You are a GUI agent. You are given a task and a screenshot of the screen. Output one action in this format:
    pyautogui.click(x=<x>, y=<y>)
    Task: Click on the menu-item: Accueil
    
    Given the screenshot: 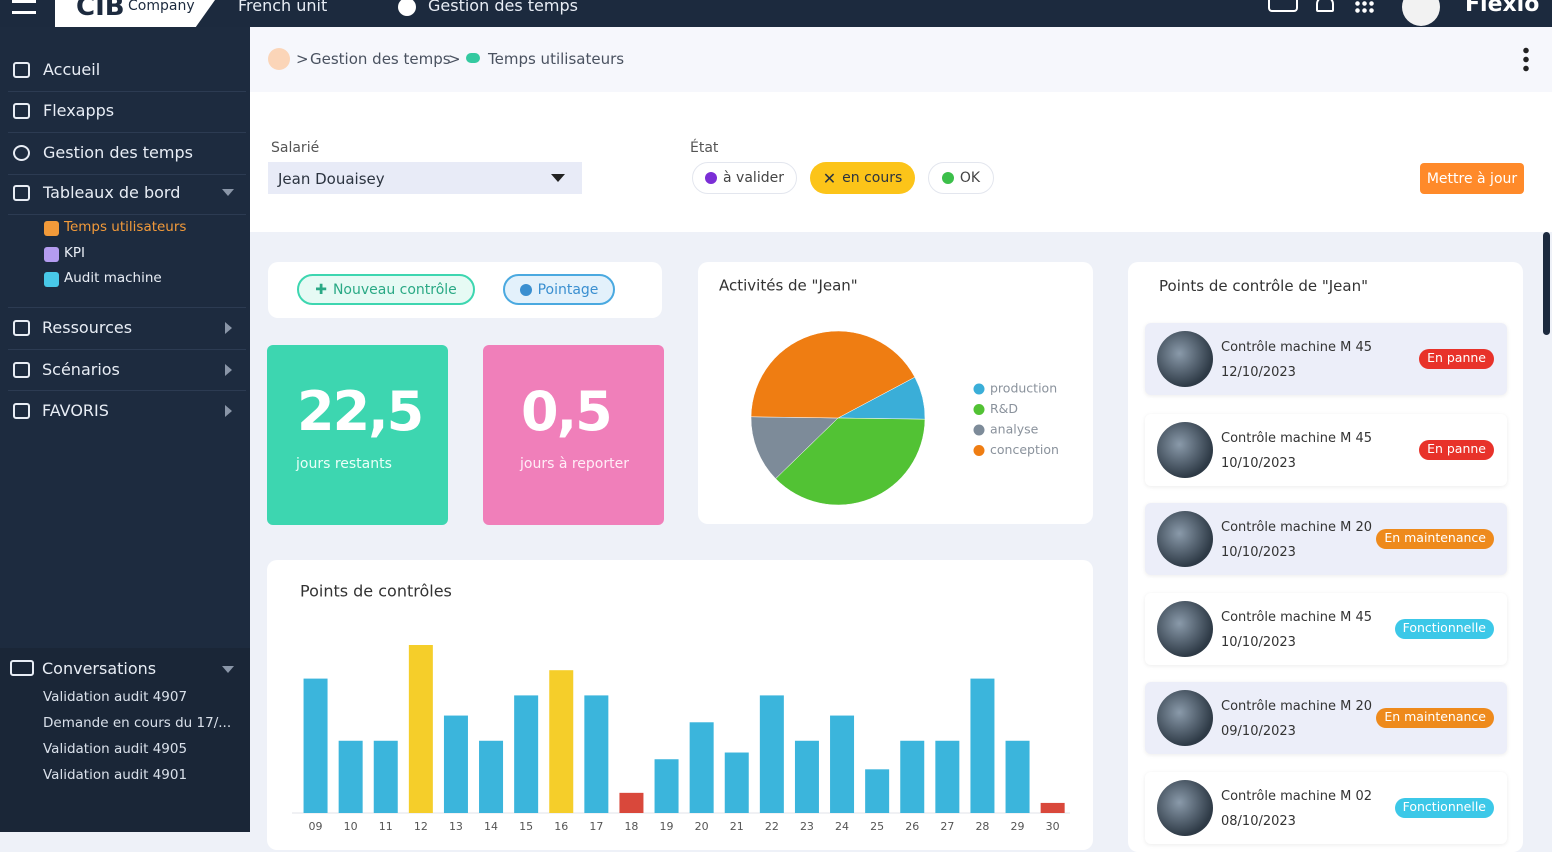 What is the action you would take?
    pyautogui.click(x=72, y=69)
    